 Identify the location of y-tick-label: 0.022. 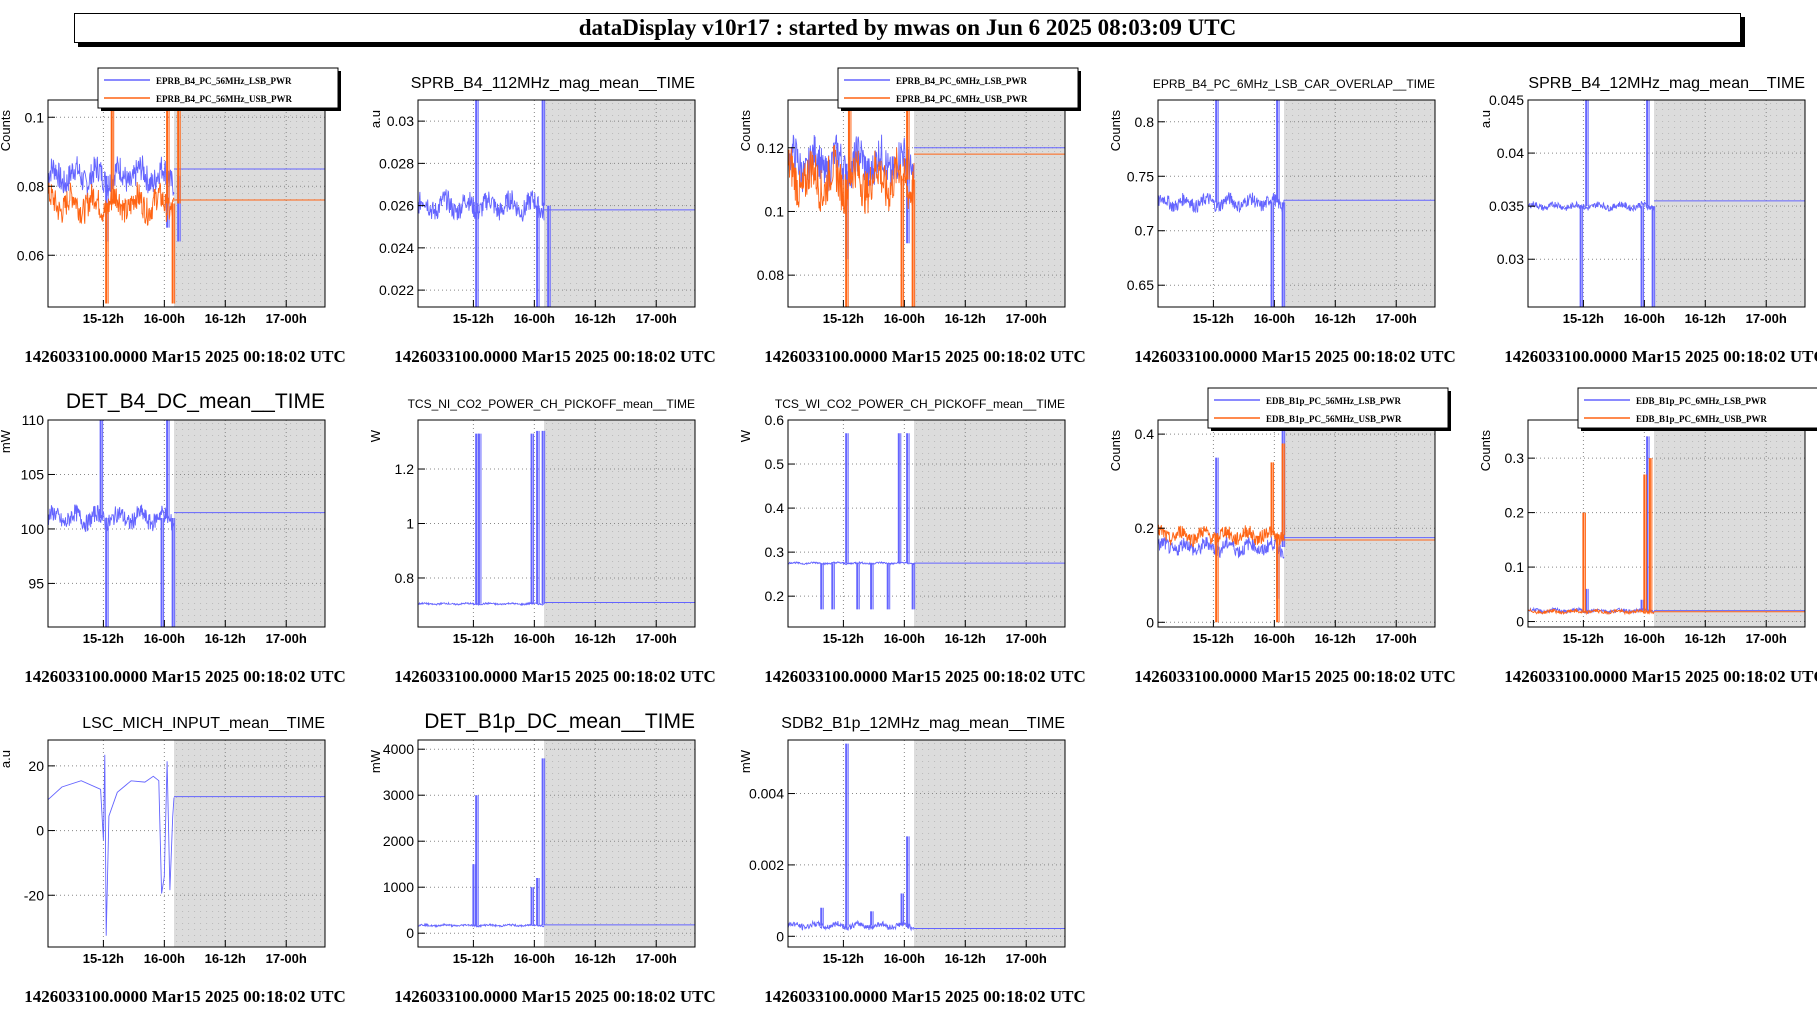
(396, 290).